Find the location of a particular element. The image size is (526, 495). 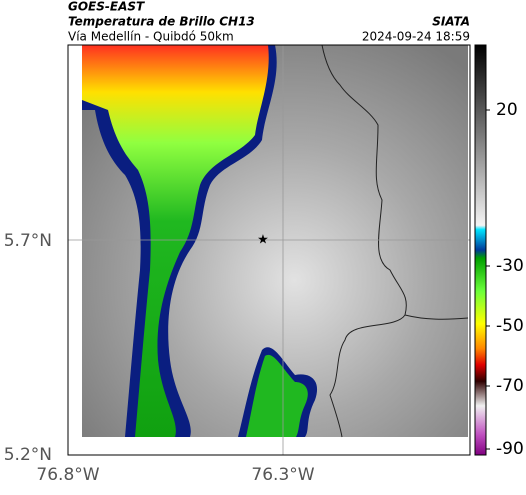

lat-label: 5.2°N is located at coordinates (28, 455).